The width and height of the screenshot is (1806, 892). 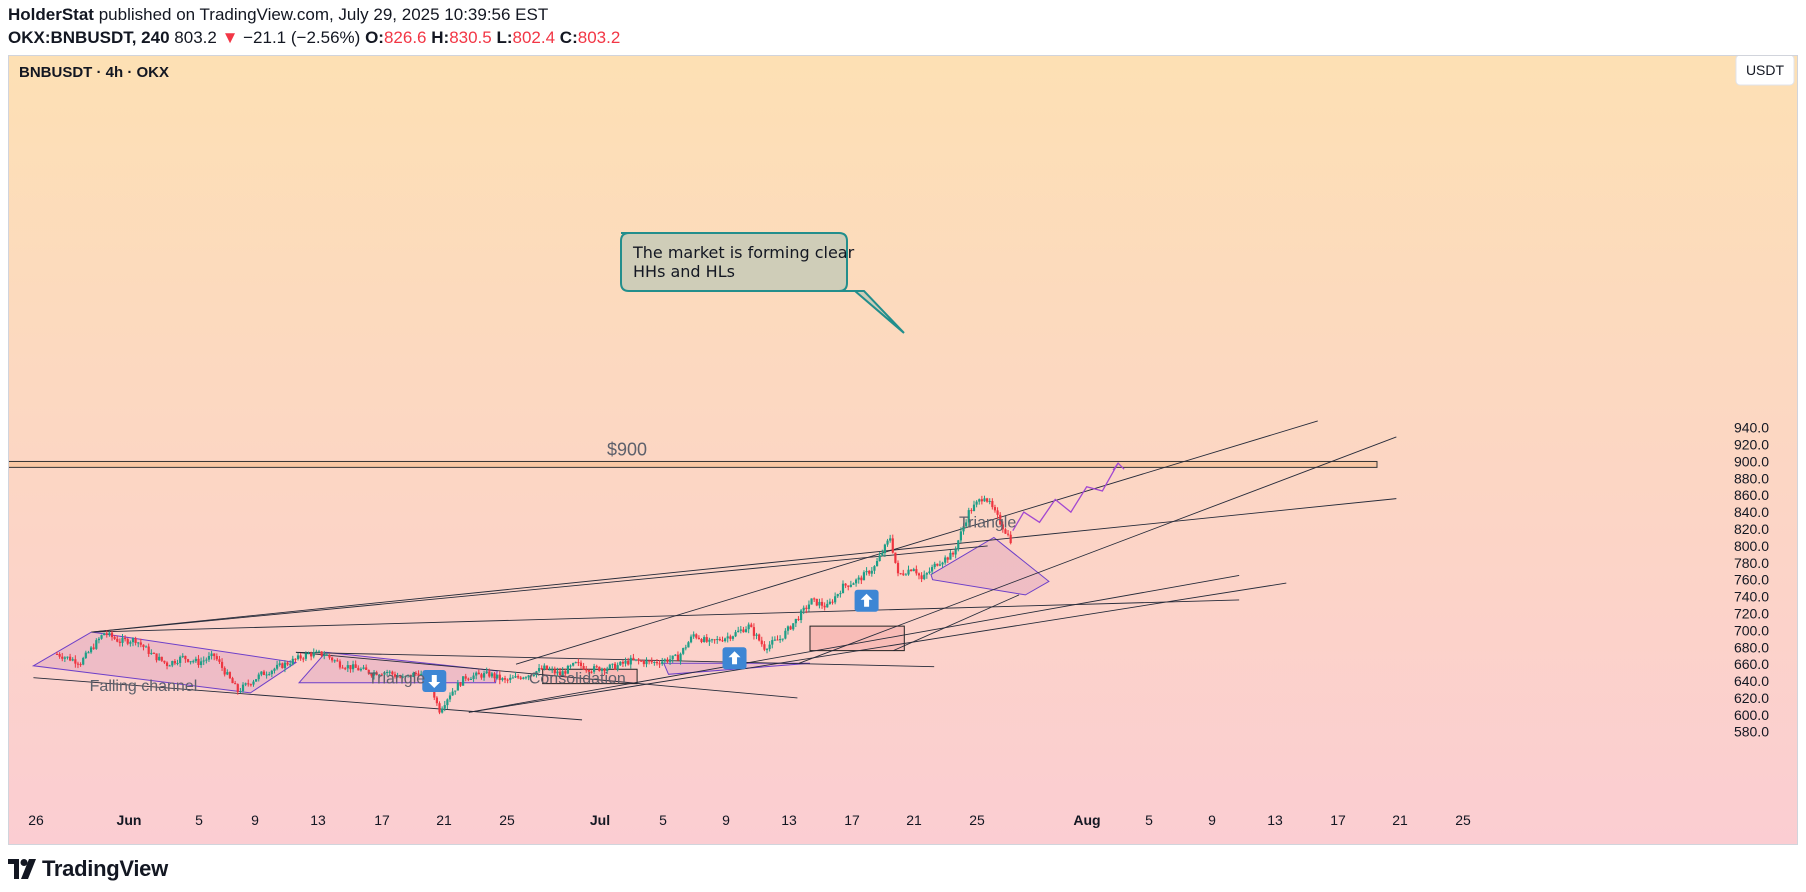 I want to click on author-name: HolderStat, so click(x=51, y=14).